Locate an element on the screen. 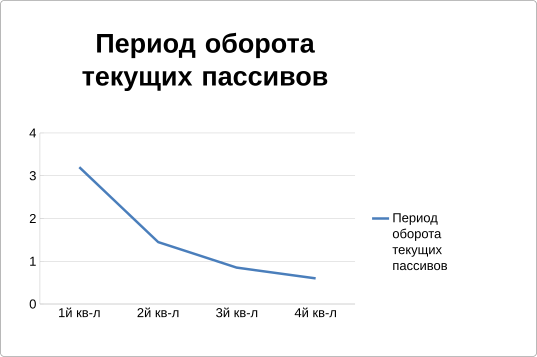  legend-label: Период оборота текущих пассивов is located at coordinates (420, 241).